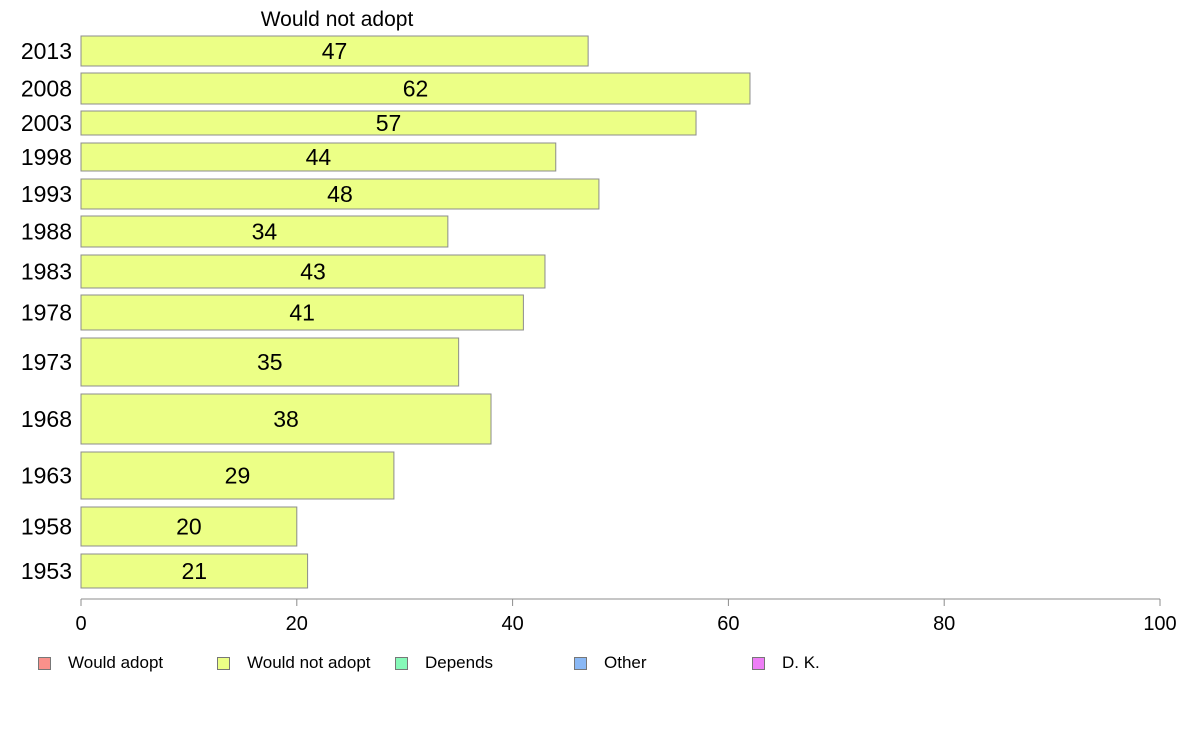  I want to click on bar-value-label: 38, so click(286, 419).